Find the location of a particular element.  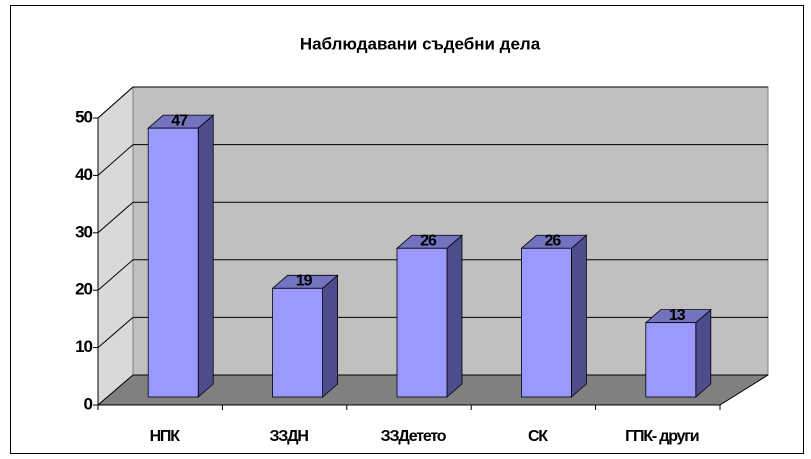

value-label: 19 is located at coordinates (304, 281).